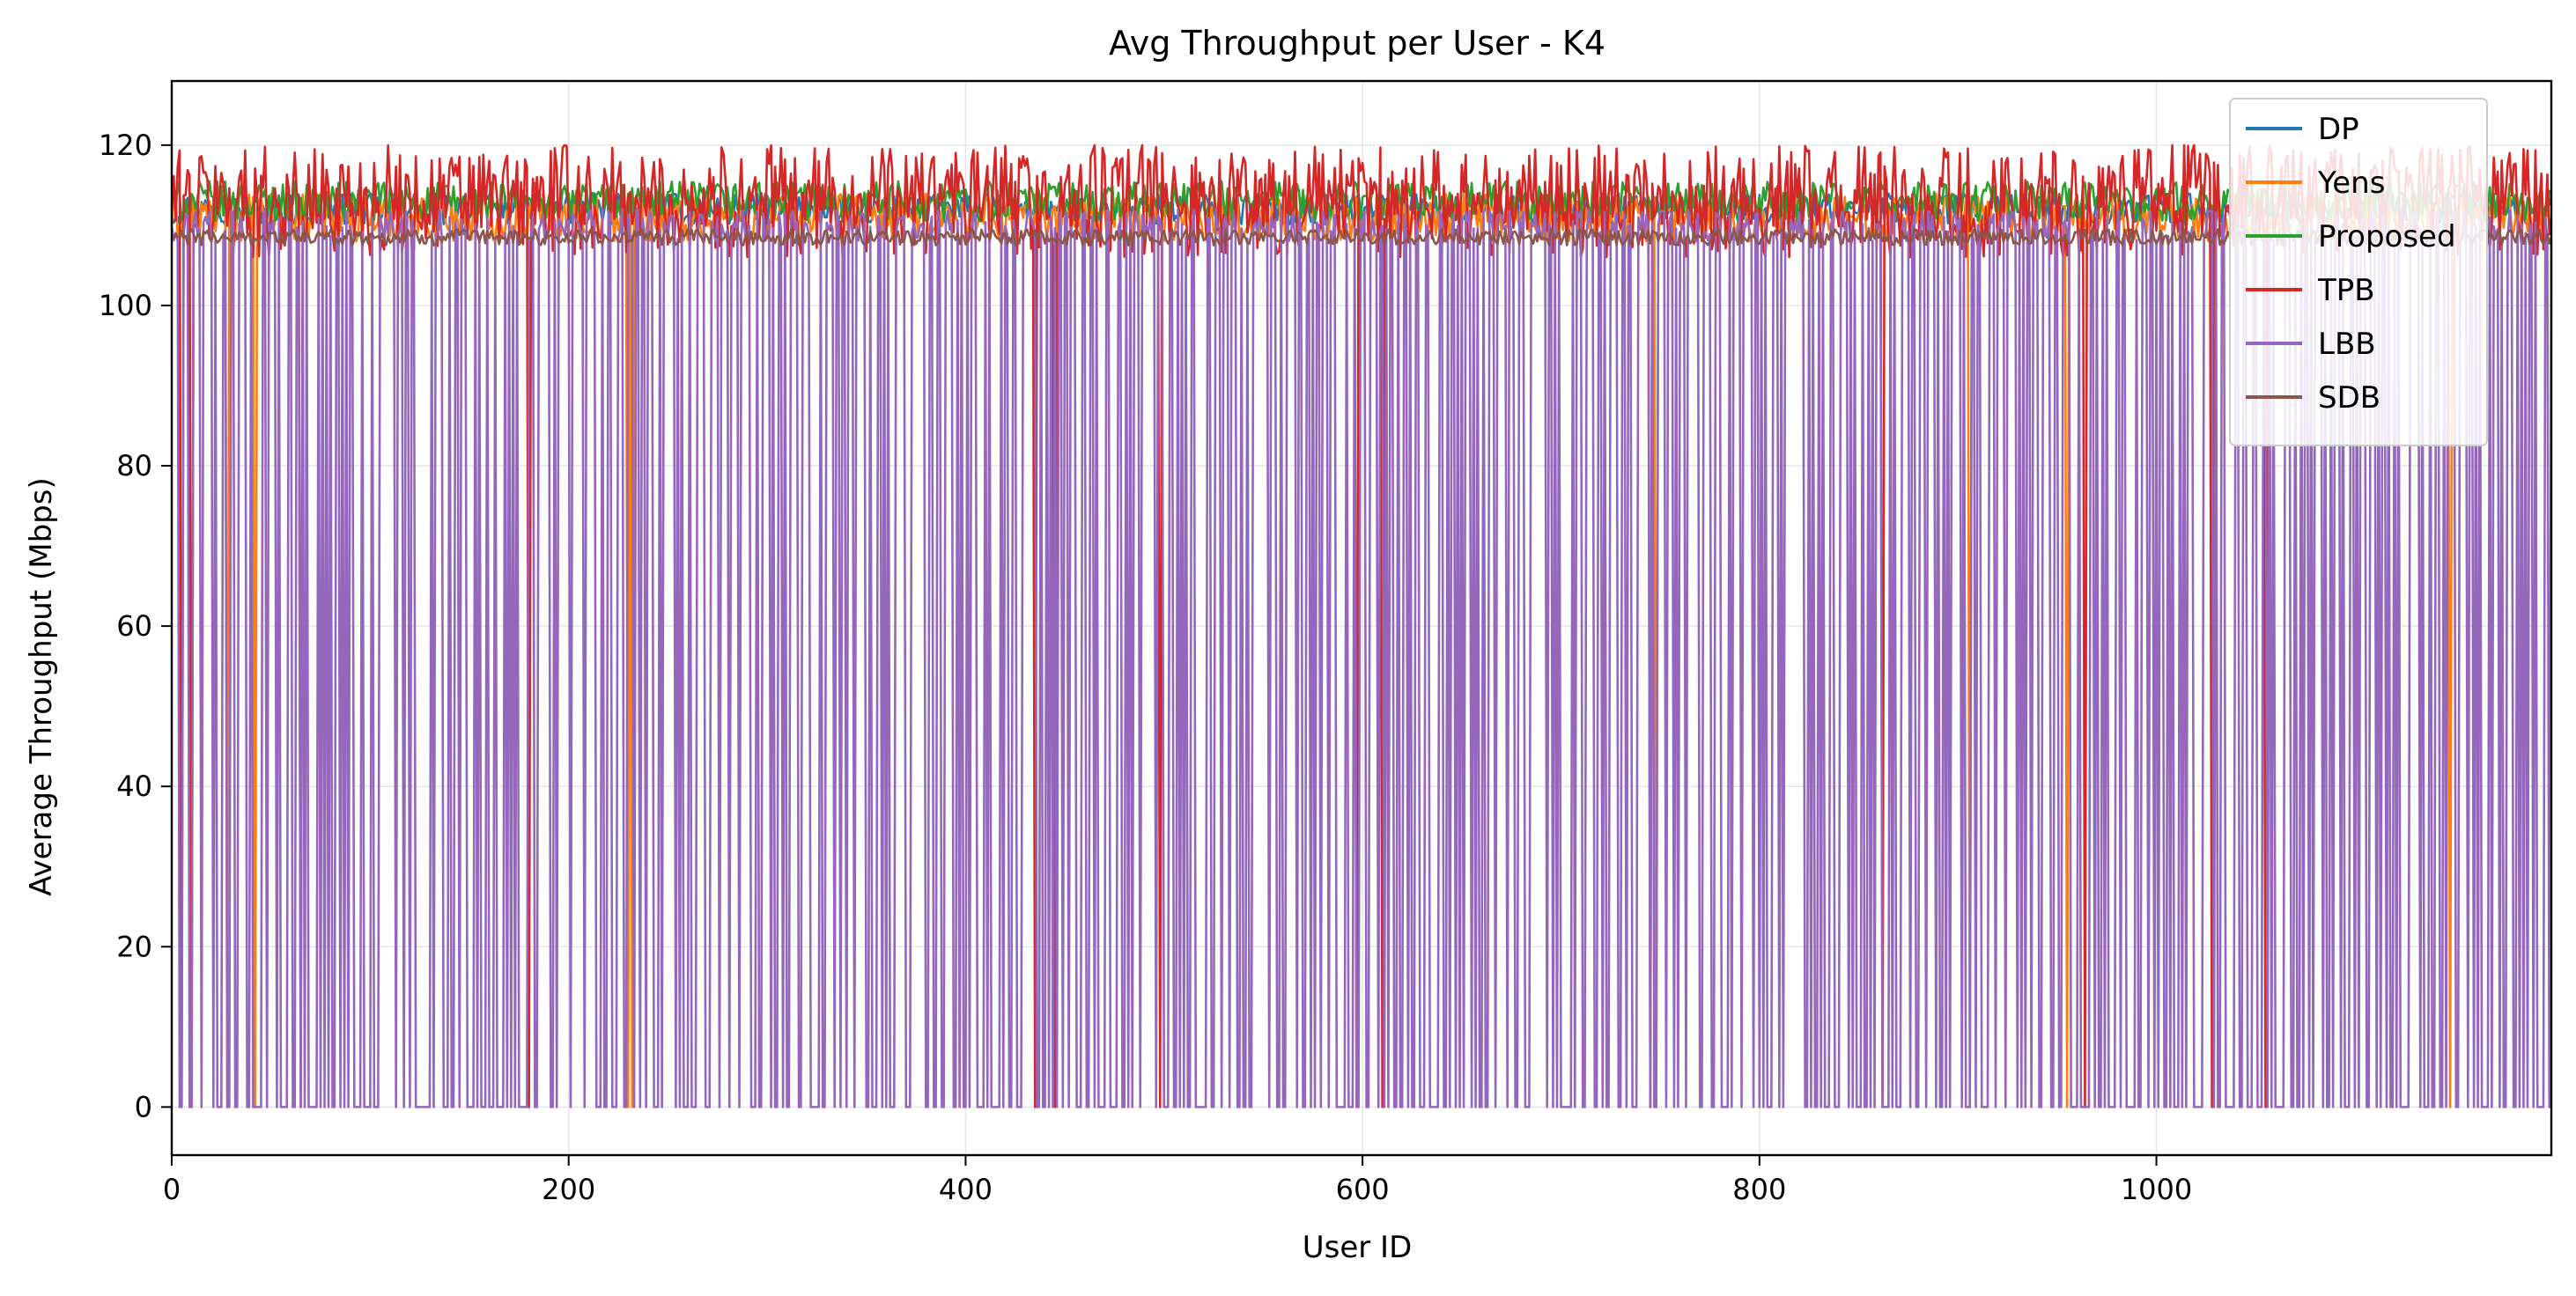 This screenshot has width=2576, height=1296. Describe the element at coordinates (134, 946) in the screenshot. I see `y-tick-label: 20` at that location.